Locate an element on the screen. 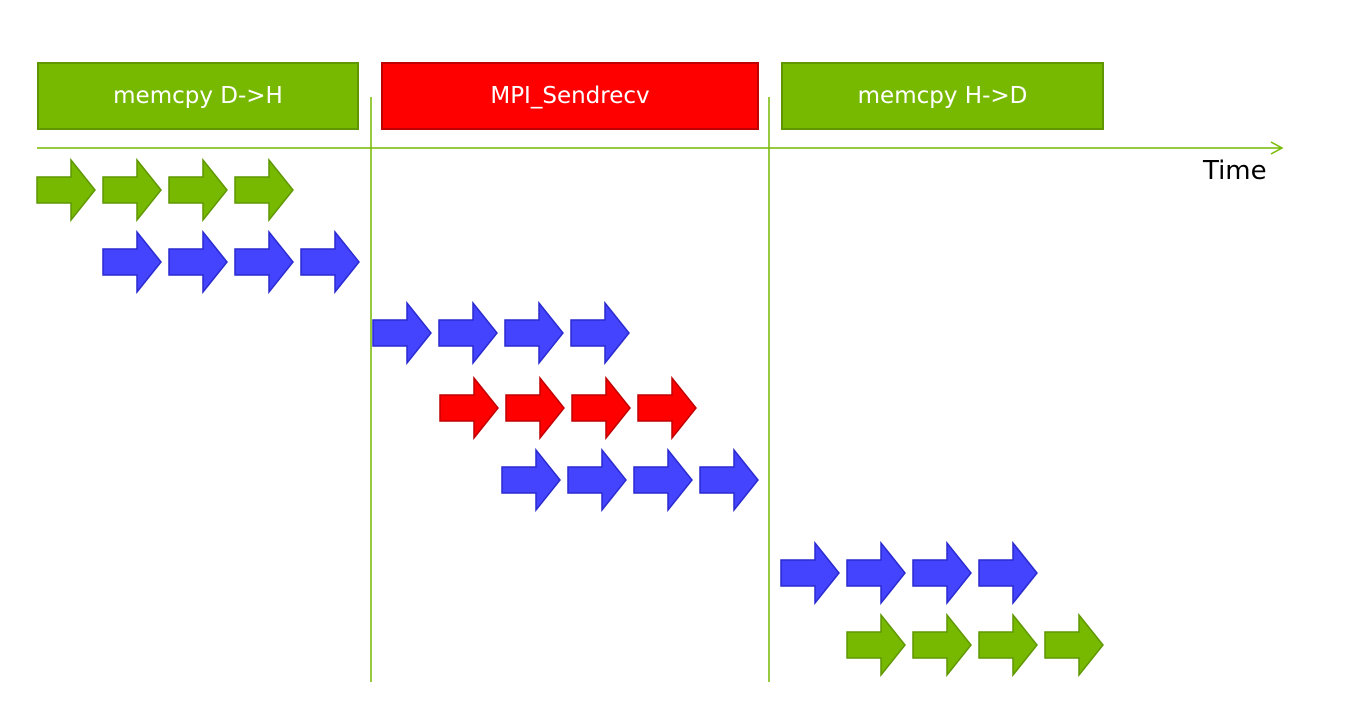 This screenshot has width=1345, height=705. phase-label-memcpy-h2d: memcpy H->D is located at coordinates (942, 96).